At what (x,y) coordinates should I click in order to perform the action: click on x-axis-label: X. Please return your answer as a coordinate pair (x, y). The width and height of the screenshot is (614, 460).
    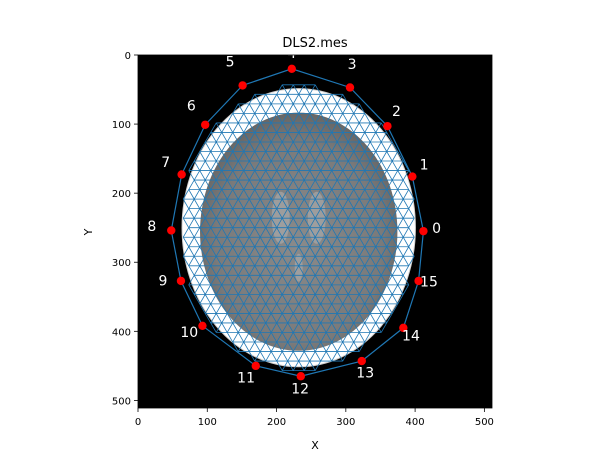
    Looking at the image, I should click on (315, 445).